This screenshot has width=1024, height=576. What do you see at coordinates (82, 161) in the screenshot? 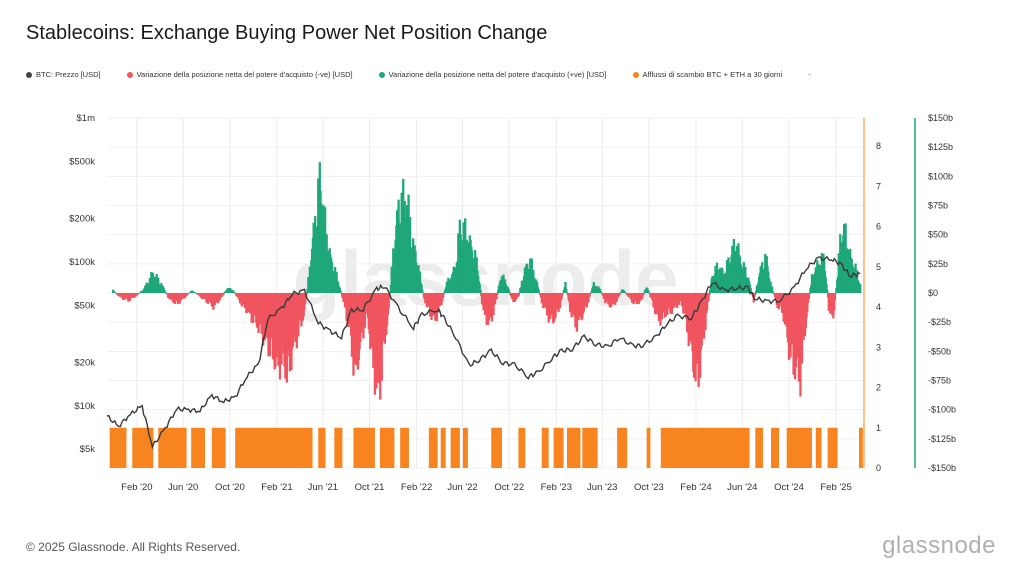
I see `y-left-tick-label: $500k` at bounding box center [82, 161].